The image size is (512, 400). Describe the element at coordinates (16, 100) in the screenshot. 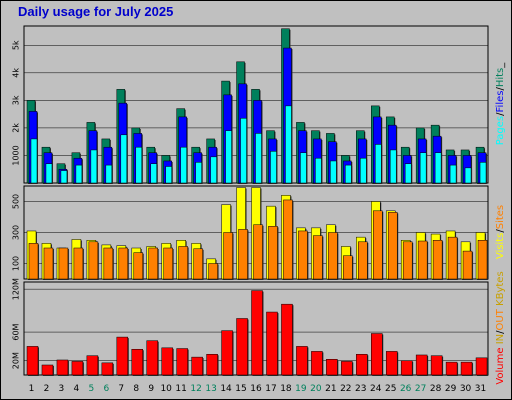

I see `y-tick-label: 3k` at that location.